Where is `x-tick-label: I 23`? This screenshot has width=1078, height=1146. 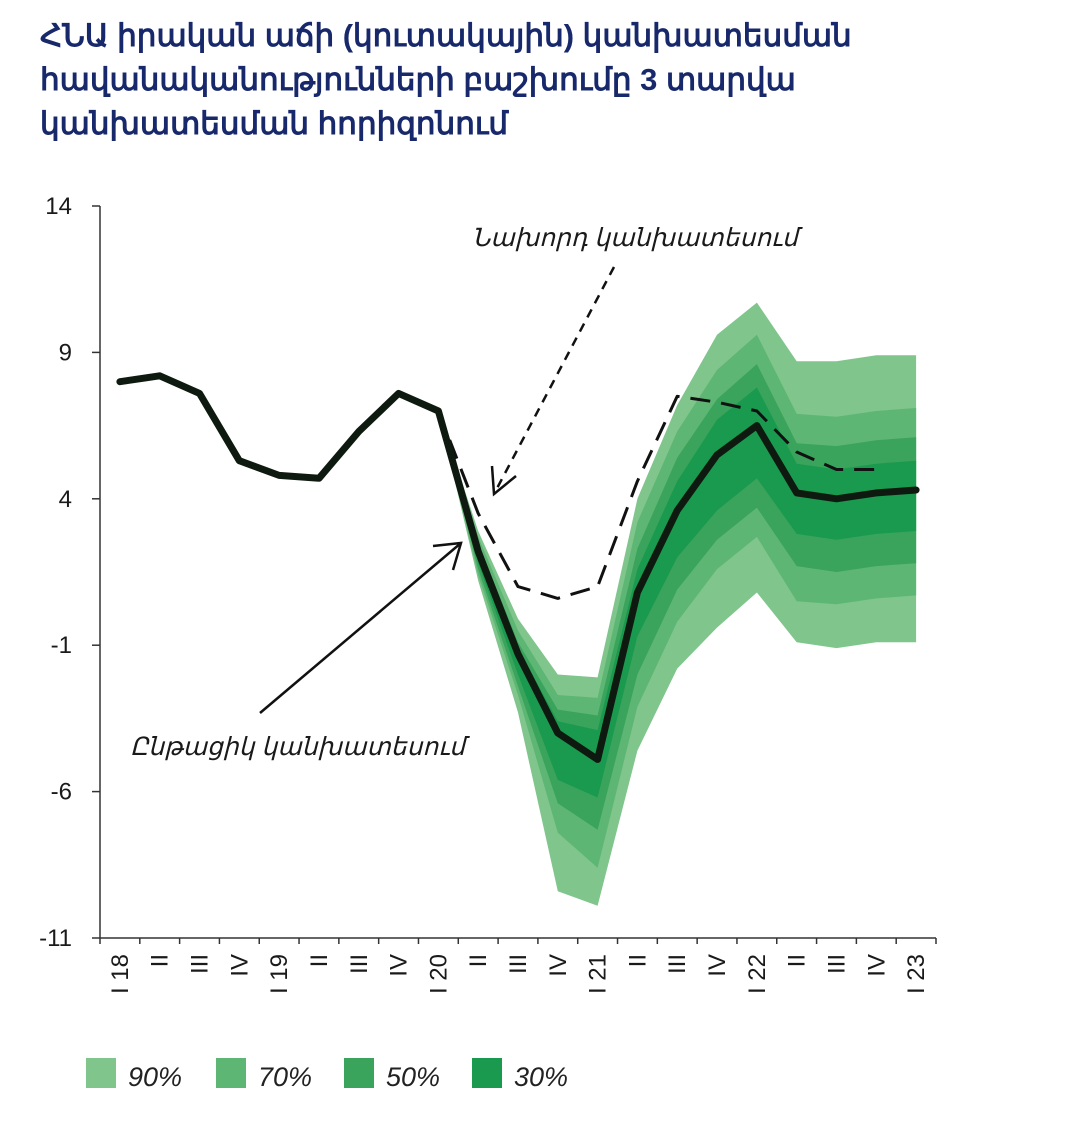
x-tick-label: I 23 is located at coordinates (916, 974).